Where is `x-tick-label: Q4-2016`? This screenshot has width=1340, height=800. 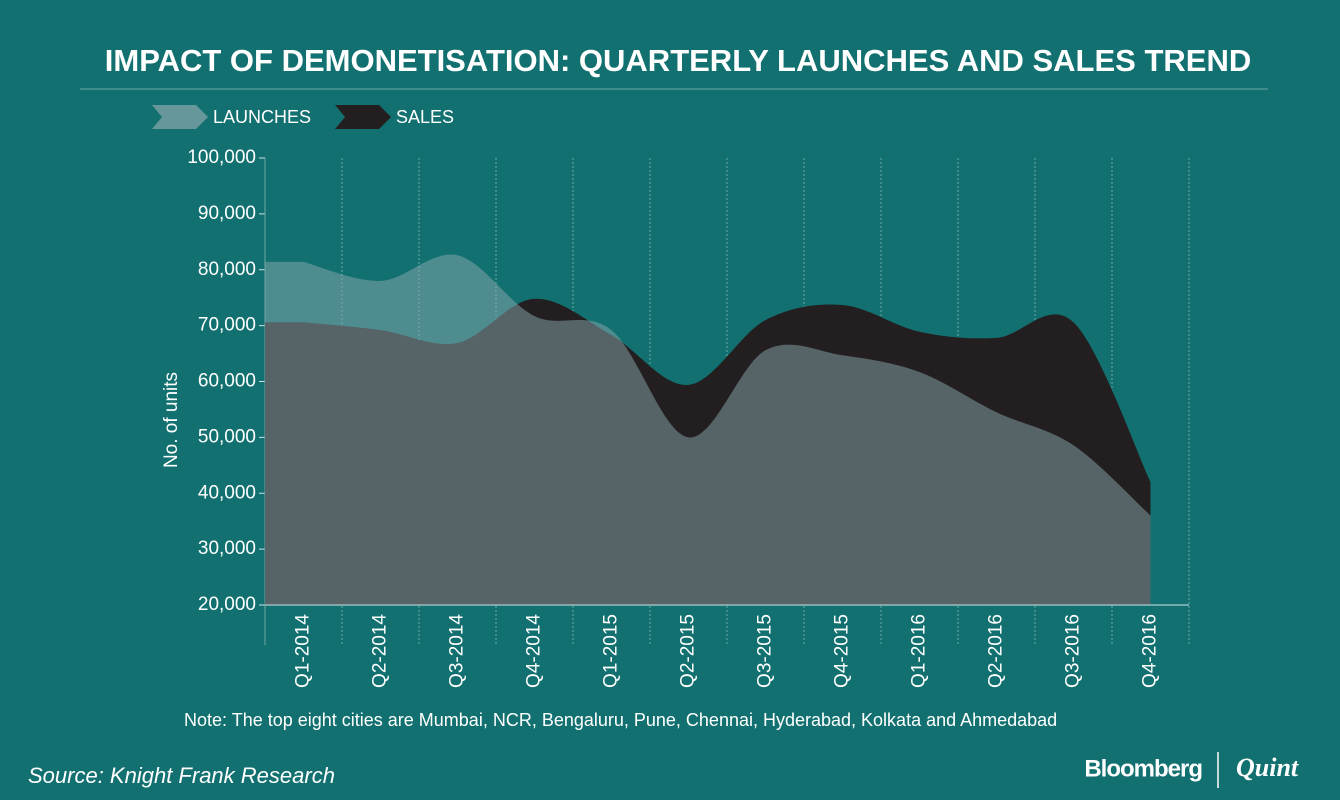
x-tick-label: Q4-2016 is located at coordinates (1150, 651).